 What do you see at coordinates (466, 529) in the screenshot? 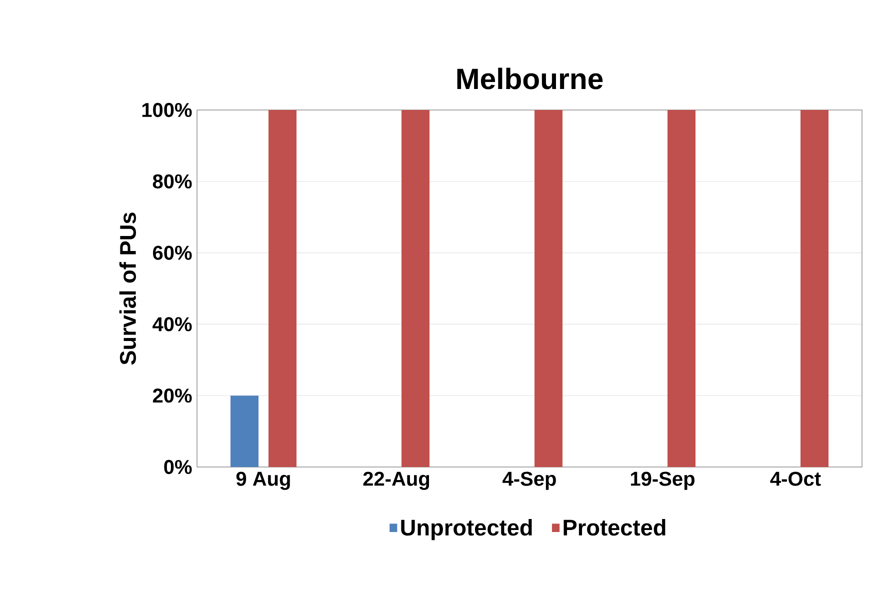
I see `legend-label: Unprotected` at bounding box center [466, 529].